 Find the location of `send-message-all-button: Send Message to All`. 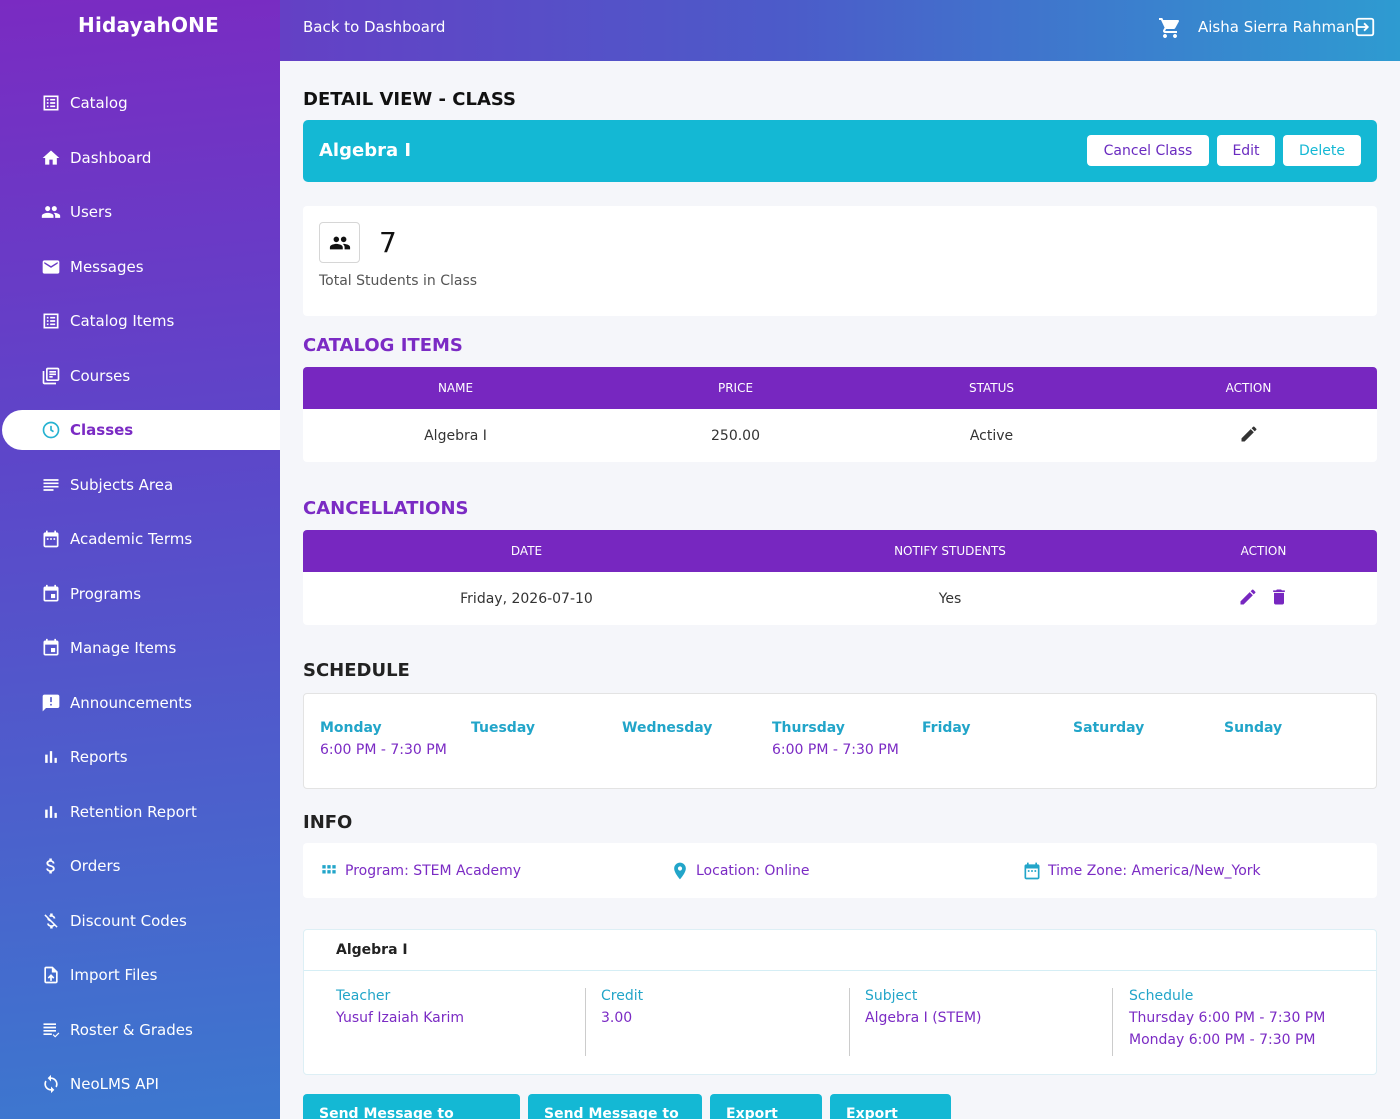

send-message-all-button: Send Message to All is located at coordinates (615, 1106).